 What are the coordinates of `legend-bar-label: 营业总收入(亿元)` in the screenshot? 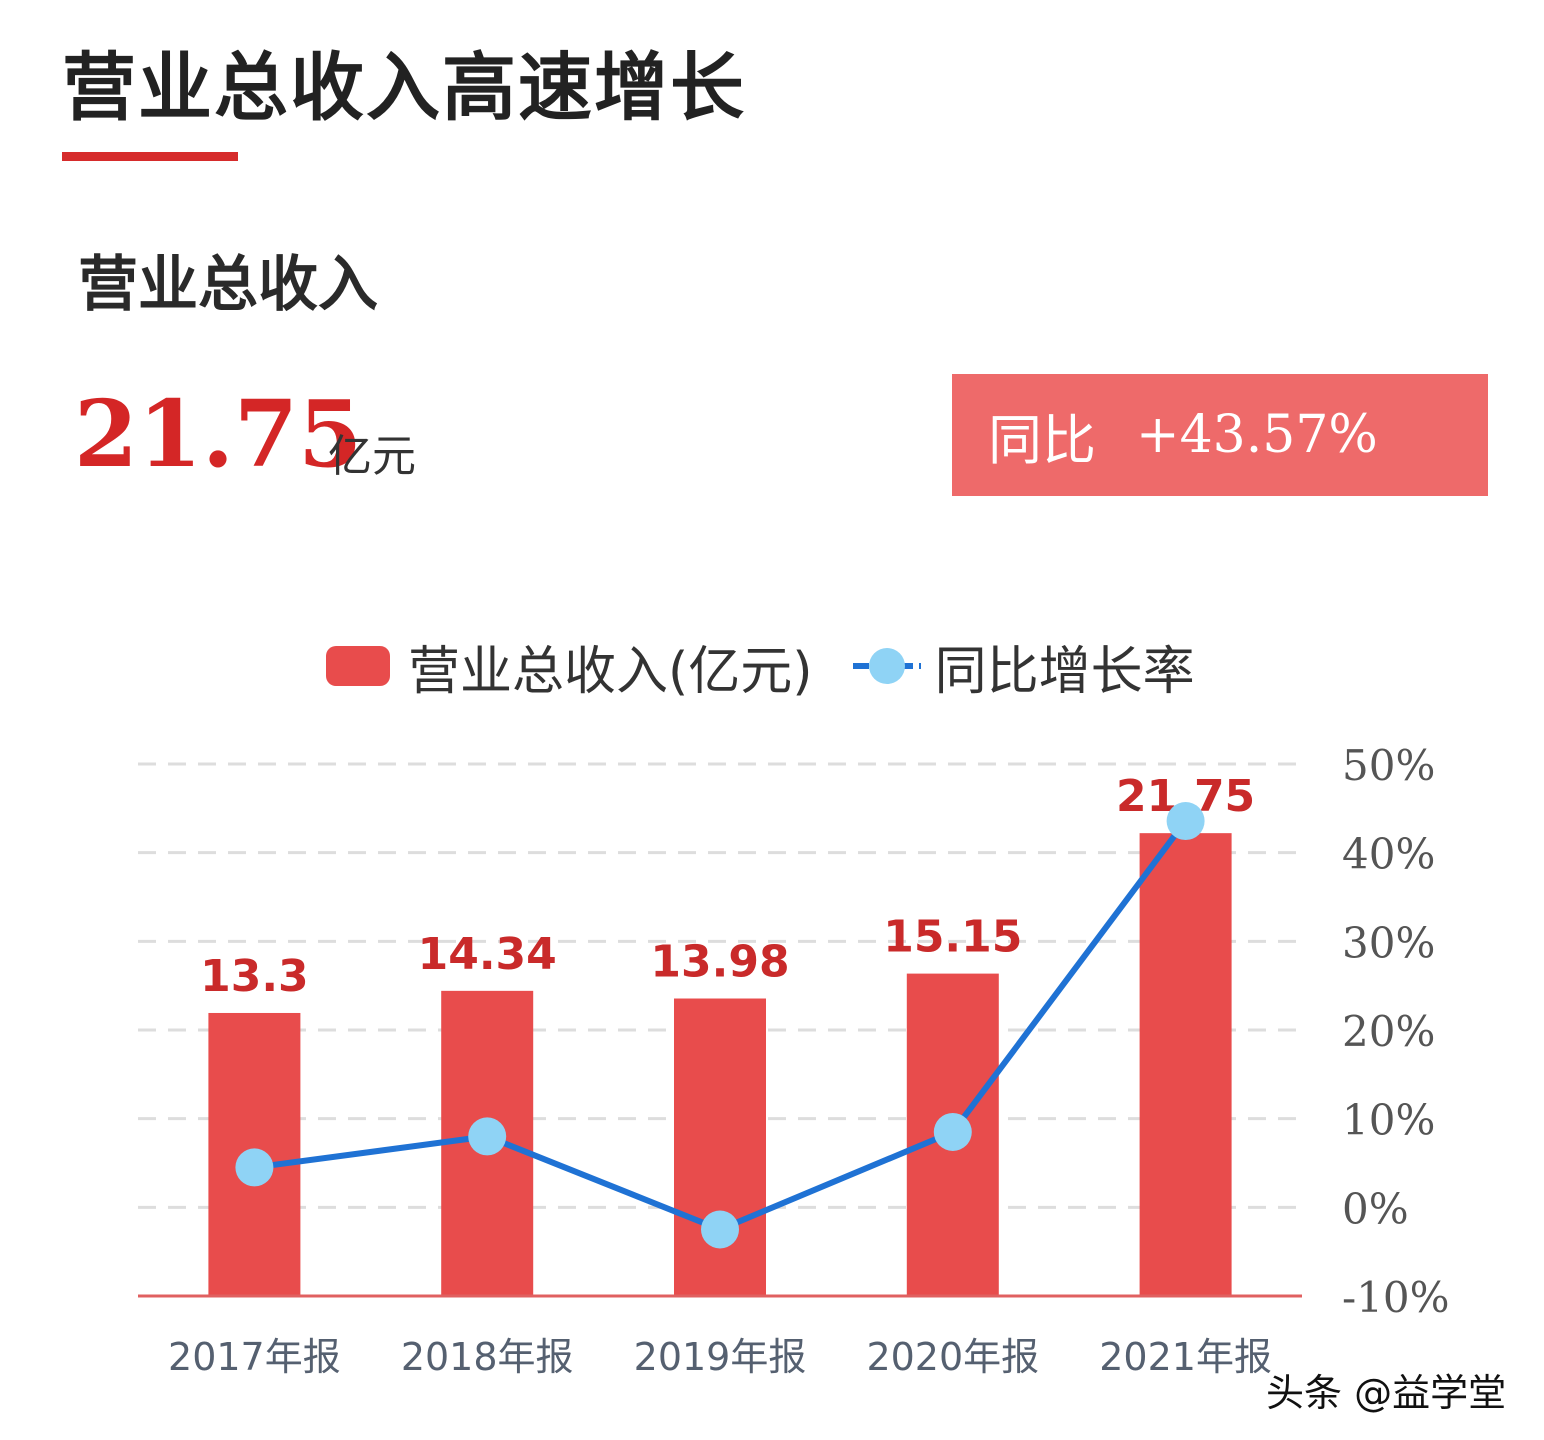 It's located at (610, 671).